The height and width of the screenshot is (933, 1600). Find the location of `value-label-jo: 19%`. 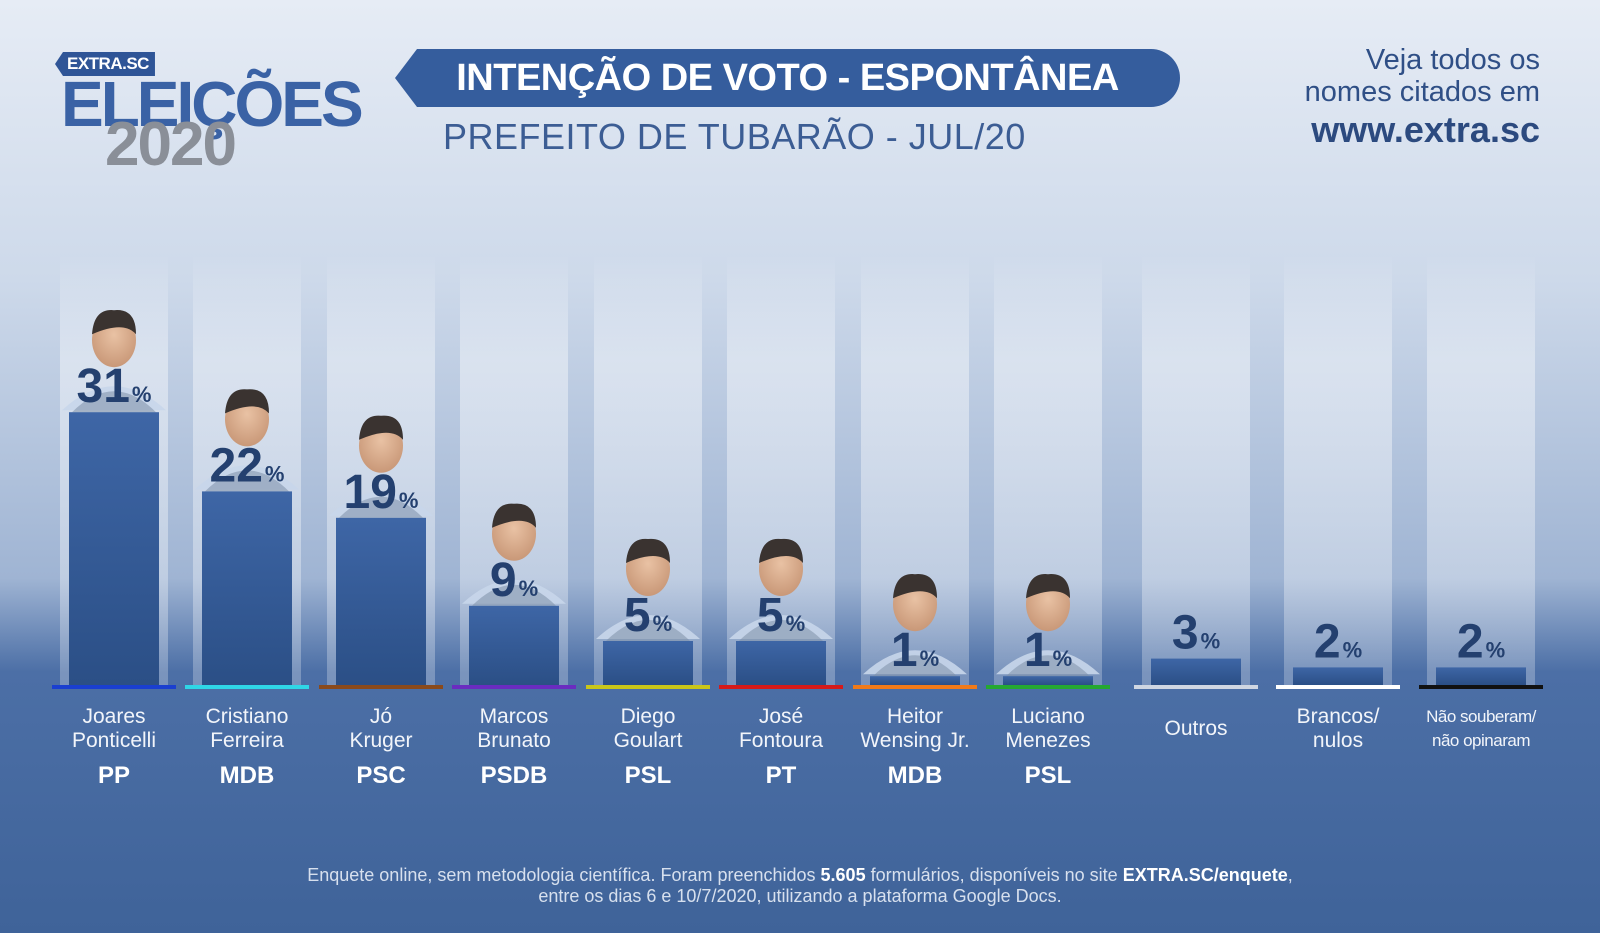

value-label-jo: 19% is located at coordinates (381, 492).